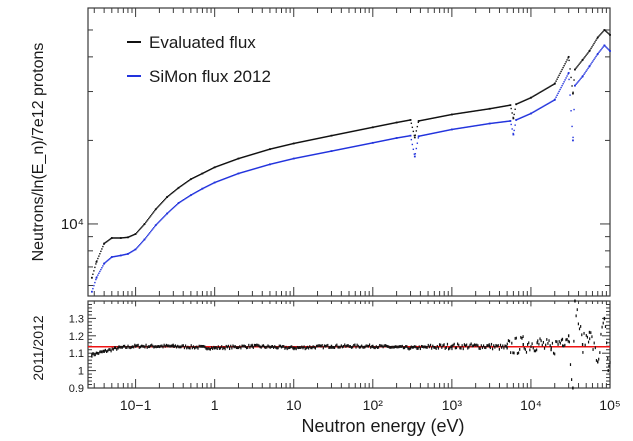 This screenshot has height=441, width=633. Describe the element at coordinates (202, 42) in the screenshot. I see `legend-label-evaluated: Evaluated flux` at that location.